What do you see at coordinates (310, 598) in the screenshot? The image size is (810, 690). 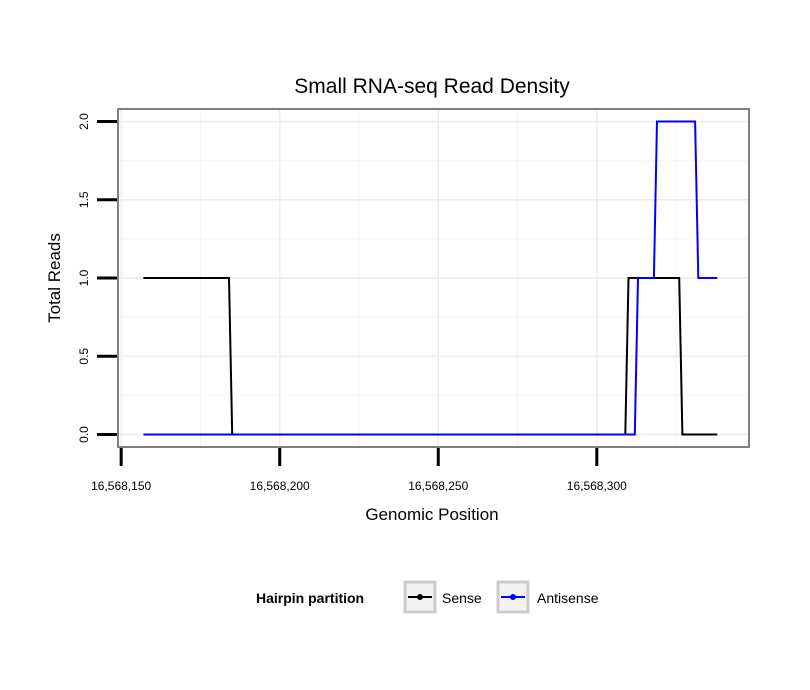 I see `legend-title: Hairpin partition` at bounding box center [310, 598].